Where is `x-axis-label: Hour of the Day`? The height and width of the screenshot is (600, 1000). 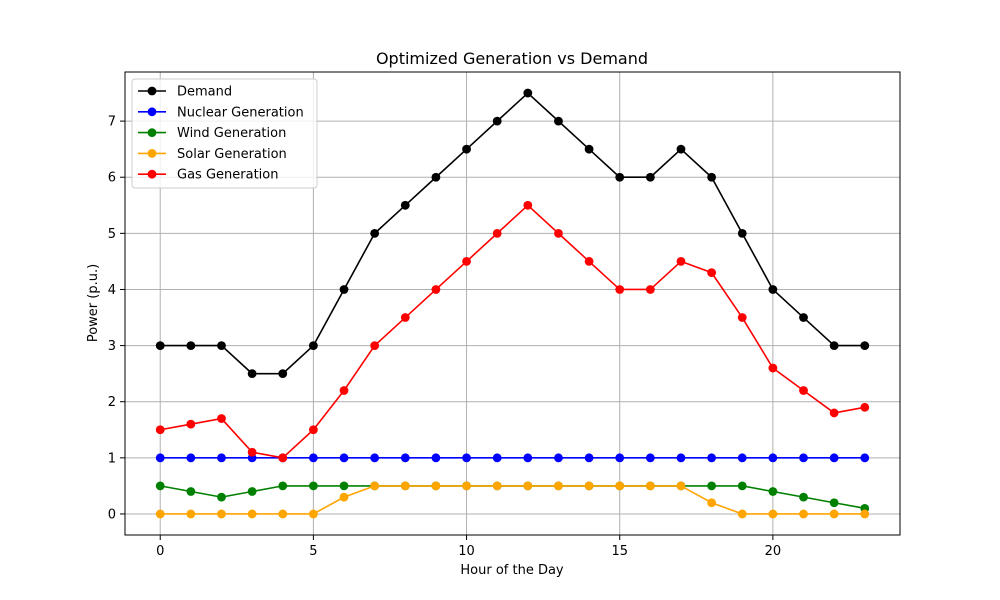 x-axis-label: Hour of the Day is located at coordinates (512, 570).